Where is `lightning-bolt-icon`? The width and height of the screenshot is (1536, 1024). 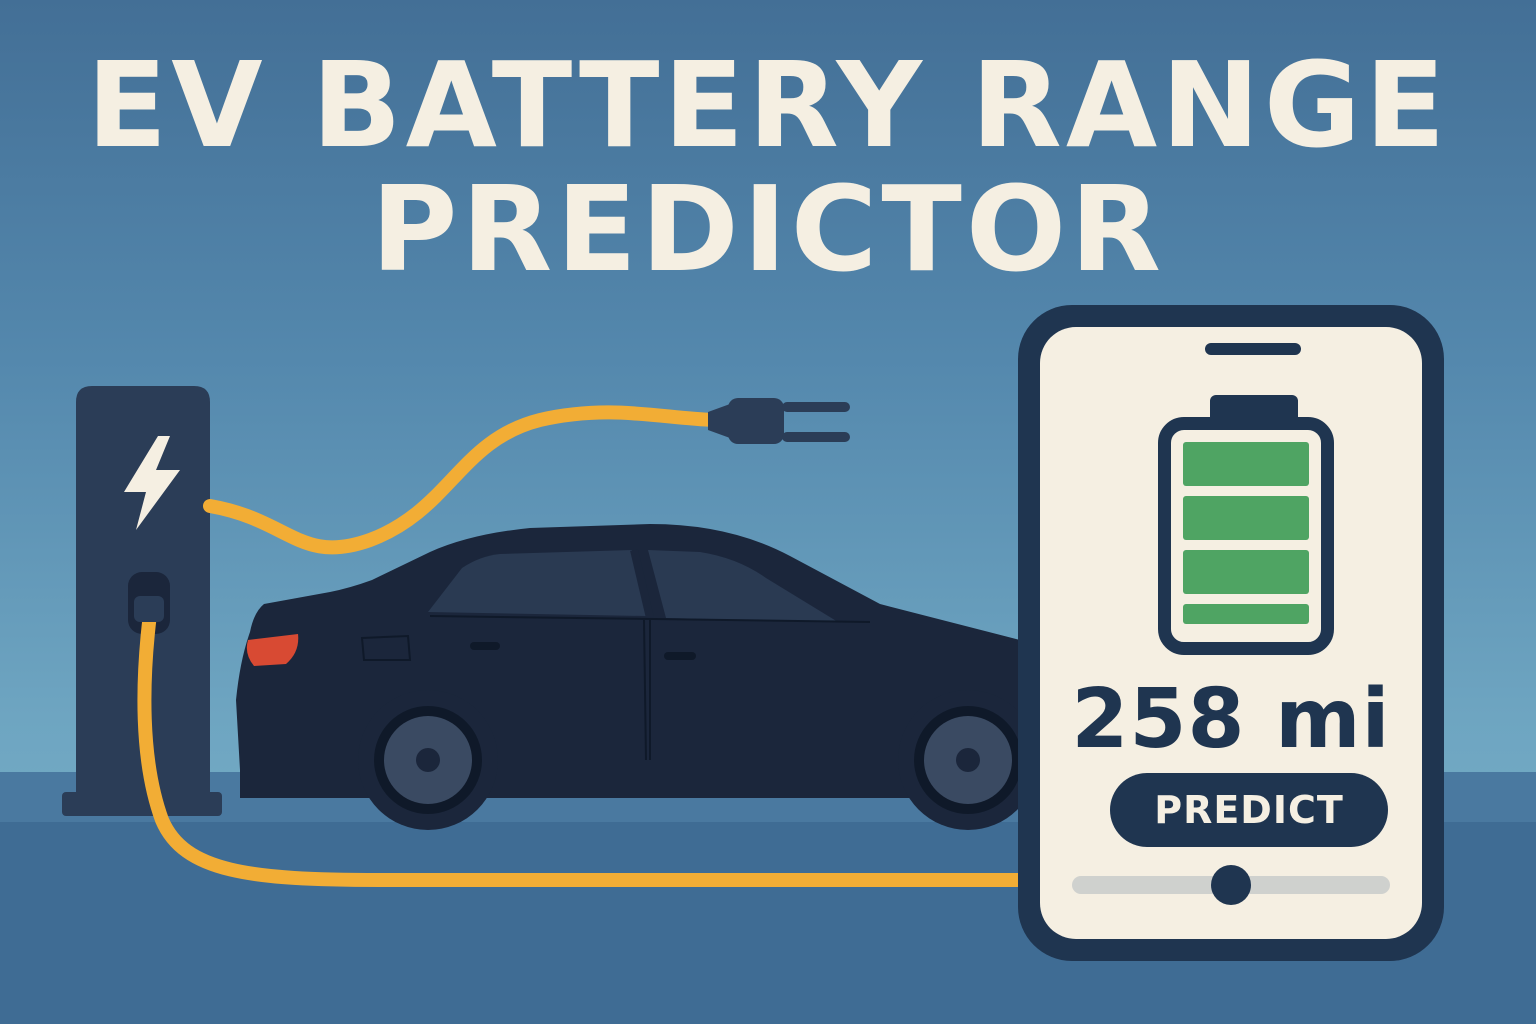
lightning-bolt-icon is located at coordinates (152, 483).